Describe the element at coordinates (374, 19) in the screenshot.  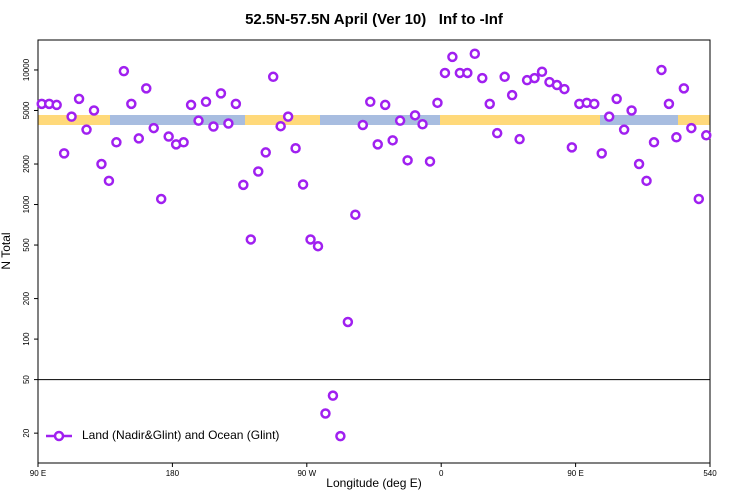
I see `chart-title: 52.5N-57.5N April (Ver 10) Inf to -Inf` at that location.